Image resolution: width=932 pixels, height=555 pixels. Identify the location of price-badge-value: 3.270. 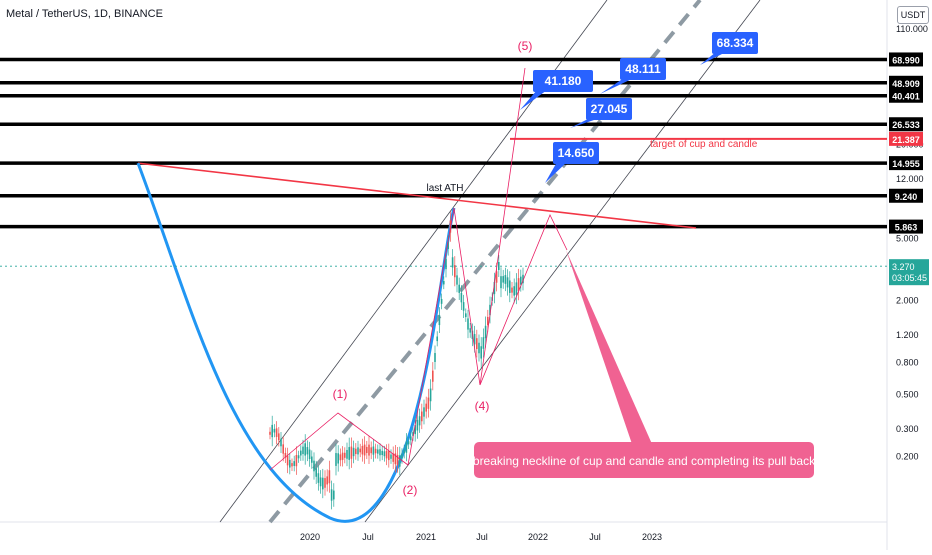
(903, 267).